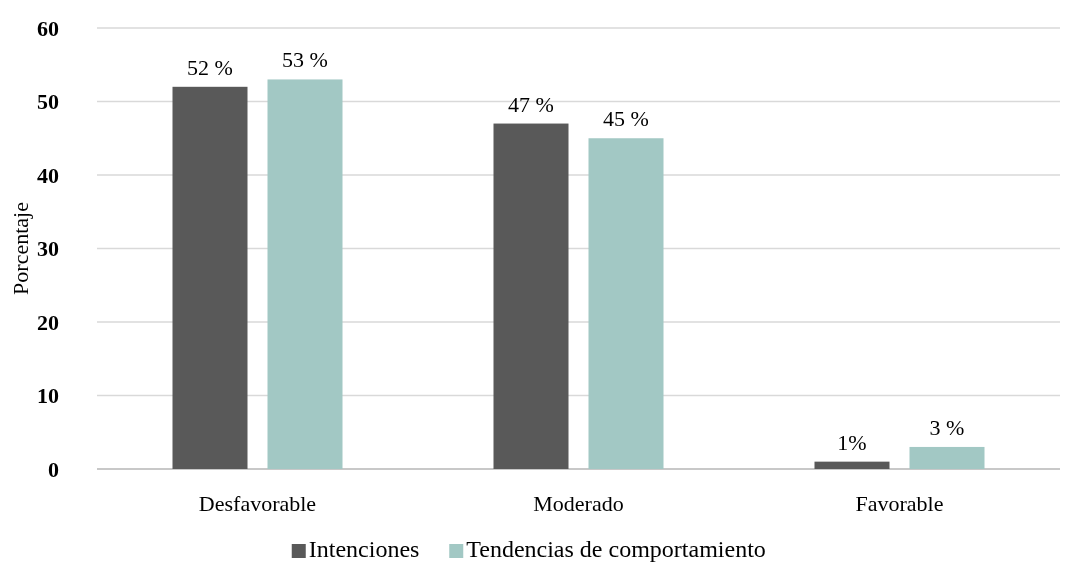  Describe the element at coordinates (48, 322) in the screenshot. I see `y-tick-label: 20` at that location.